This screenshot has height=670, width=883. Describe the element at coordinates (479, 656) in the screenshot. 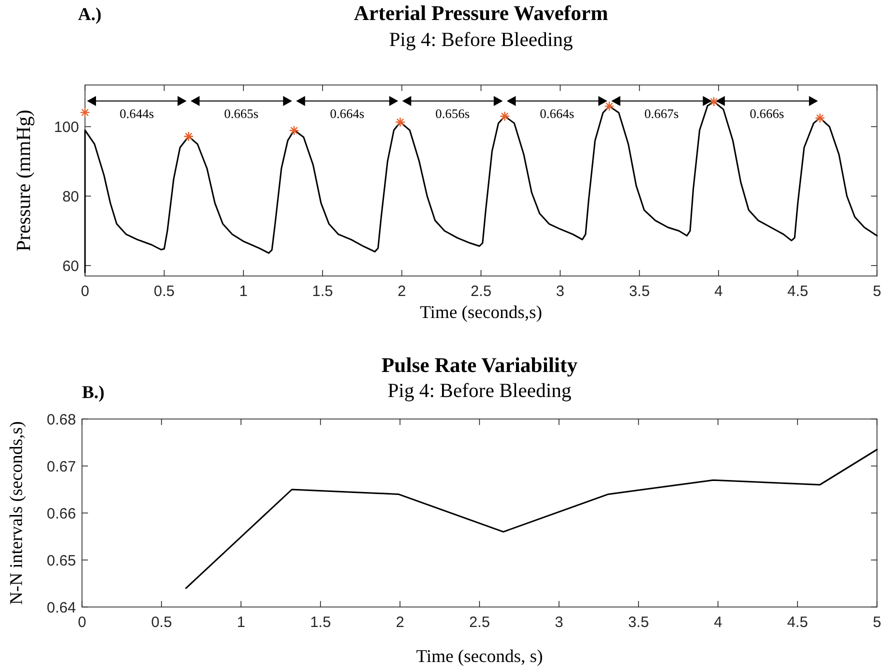

I see `x-axis-title: Time (seconds, s)` at that location.